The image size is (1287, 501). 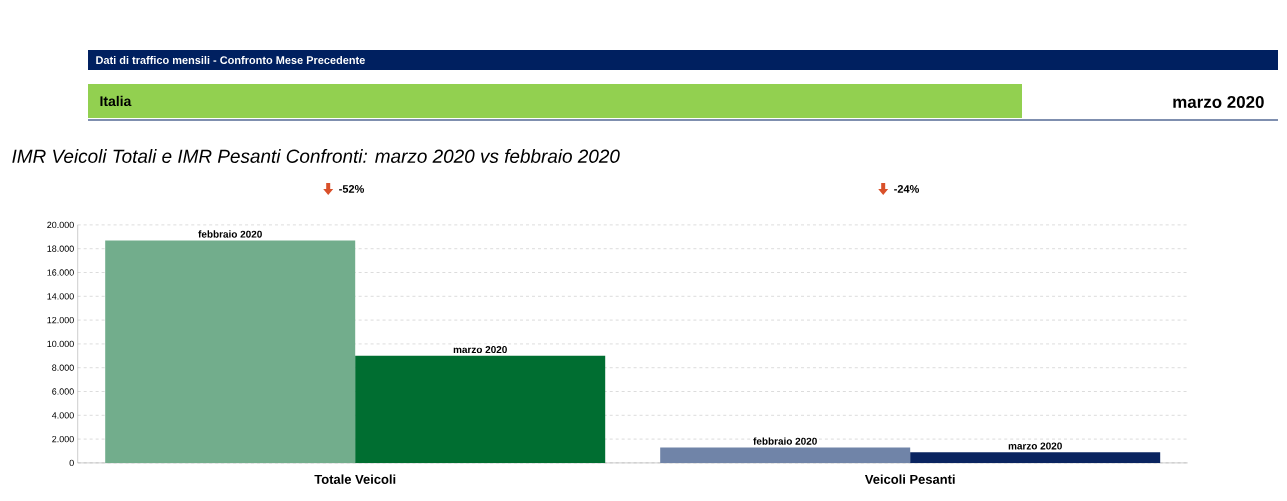 I want to click on text: Italia, so click(x=116, y=101).